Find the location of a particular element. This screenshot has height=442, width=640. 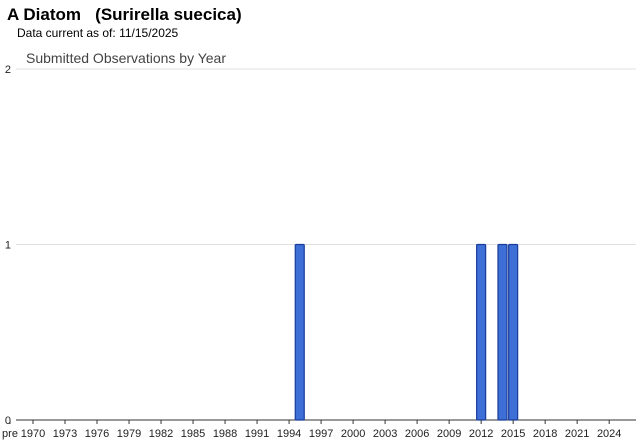

x-tick-label: pre is located at coordinates (10, 434).